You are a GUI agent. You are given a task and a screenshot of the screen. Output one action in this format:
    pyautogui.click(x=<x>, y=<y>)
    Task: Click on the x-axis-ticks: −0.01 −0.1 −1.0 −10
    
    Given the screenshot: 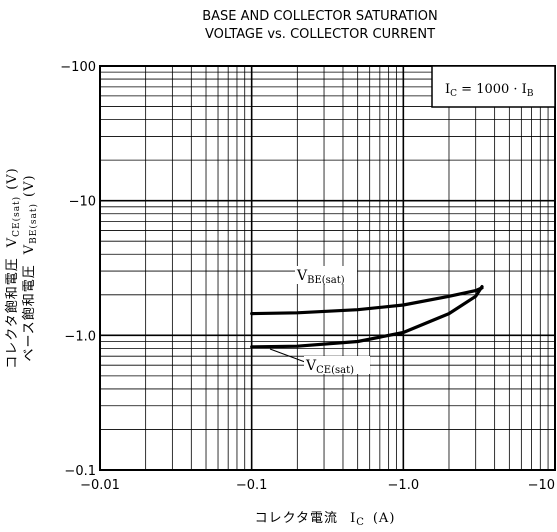 What is the action you would take?
    pyautogui.click(x=317, y=485)
    